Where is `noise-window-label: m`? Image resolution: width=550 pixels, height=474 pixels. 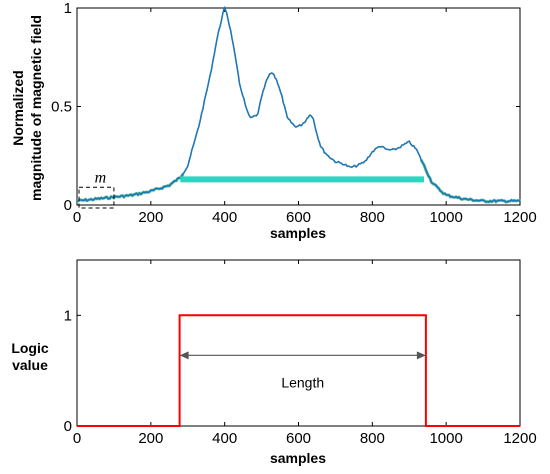 noise-window-label: m is located at coordinates (101, 177).